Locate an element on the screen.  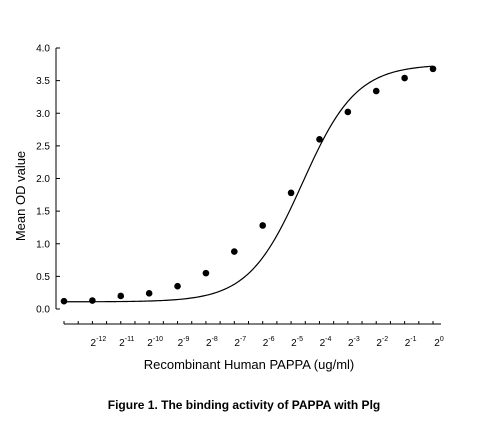
y-axis-label: Mean OD value is located at coordinates (20, 196).